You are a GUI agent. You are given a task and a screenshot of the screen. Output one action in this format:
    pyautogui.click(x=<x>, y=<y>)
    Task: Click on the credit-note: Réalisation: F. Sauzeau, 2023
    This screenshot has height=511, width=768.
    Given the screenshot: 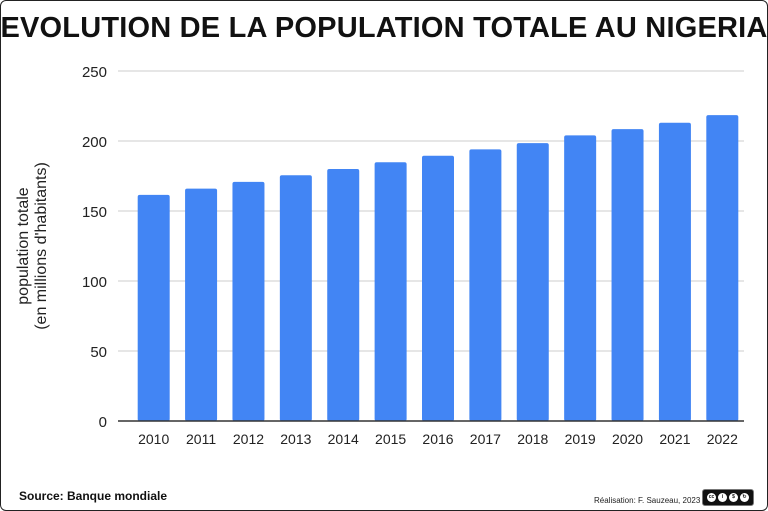 What is the action you would take?
    pyautogui.click(x=647, y=500)
    